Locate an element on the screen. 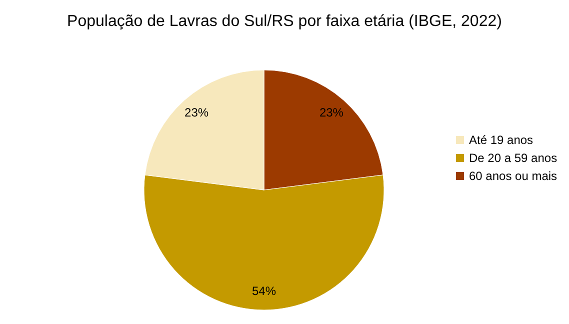 The width and height of the screenshot is (569, 324). legend-label: De 20 a 59 anos is located at coordinates (513, 158).